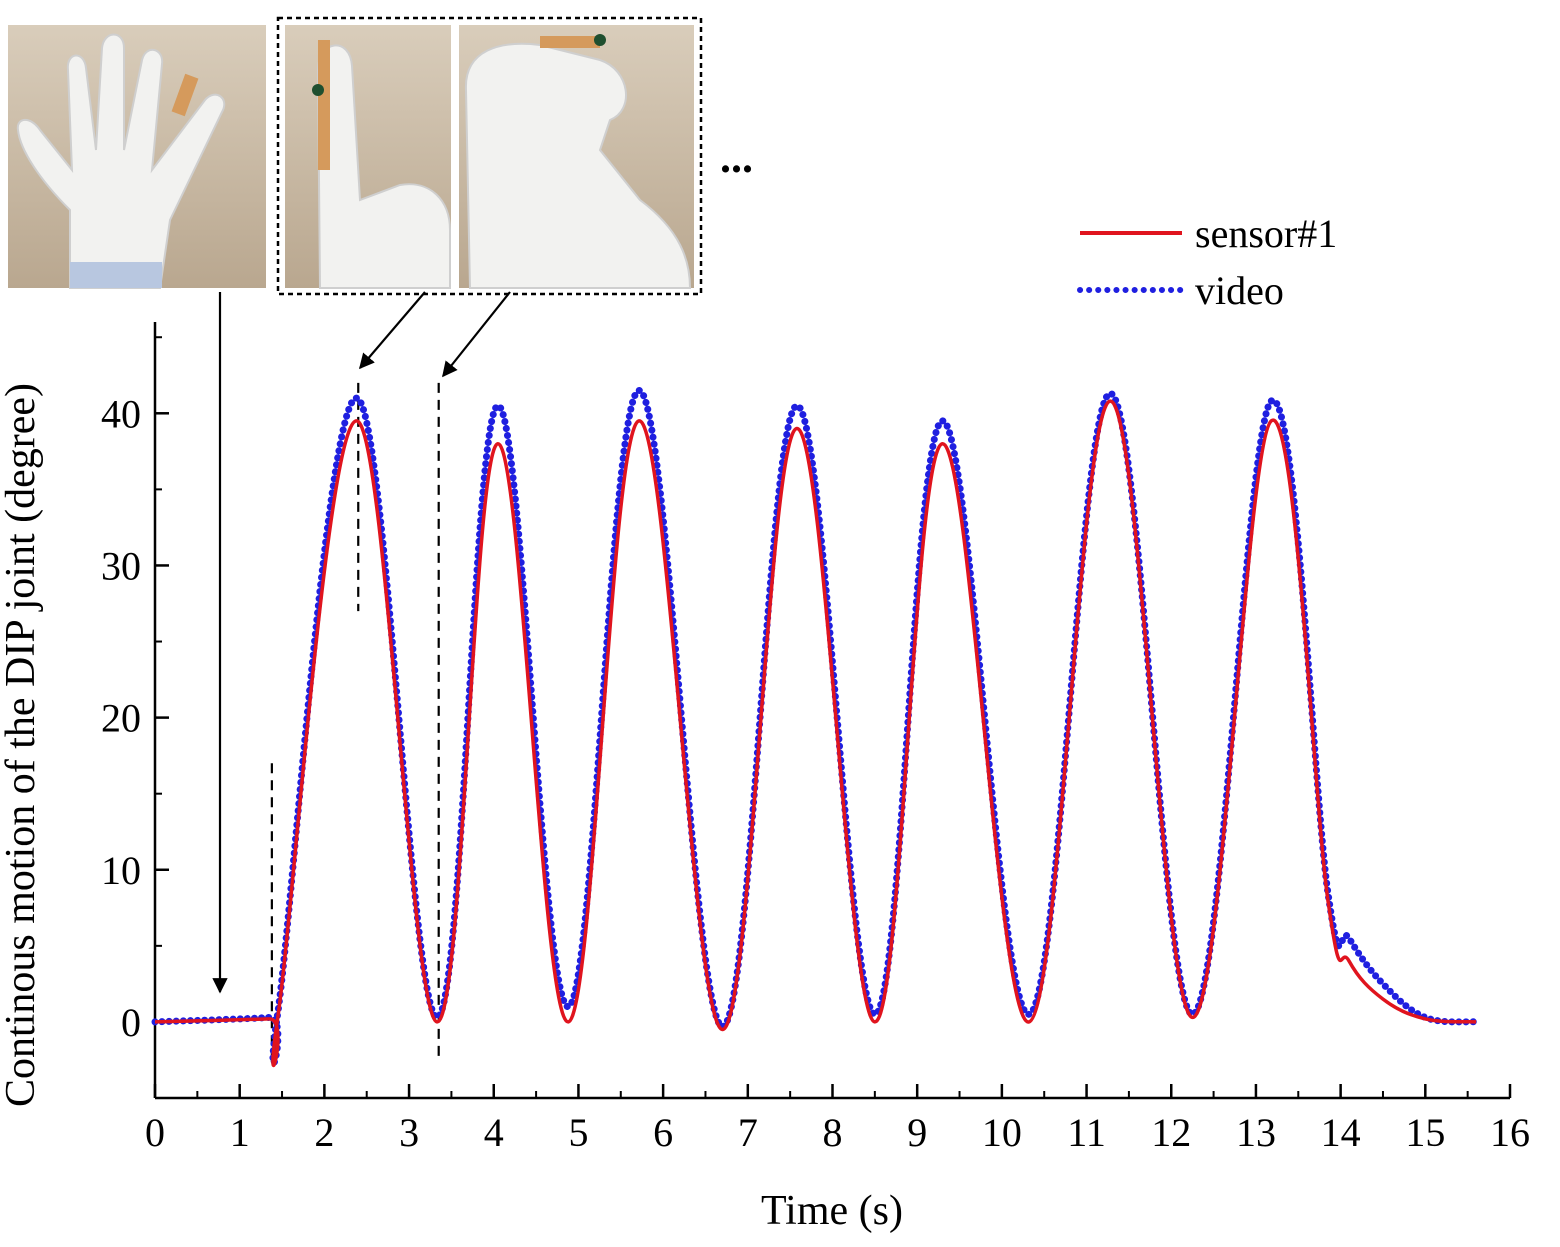 Image resolution: width=1560 pixels, height=1247 pixels. Describe the element at coordinates (1002, 1132) in the screenshot. I see `x-tick-label: 10` at that location.